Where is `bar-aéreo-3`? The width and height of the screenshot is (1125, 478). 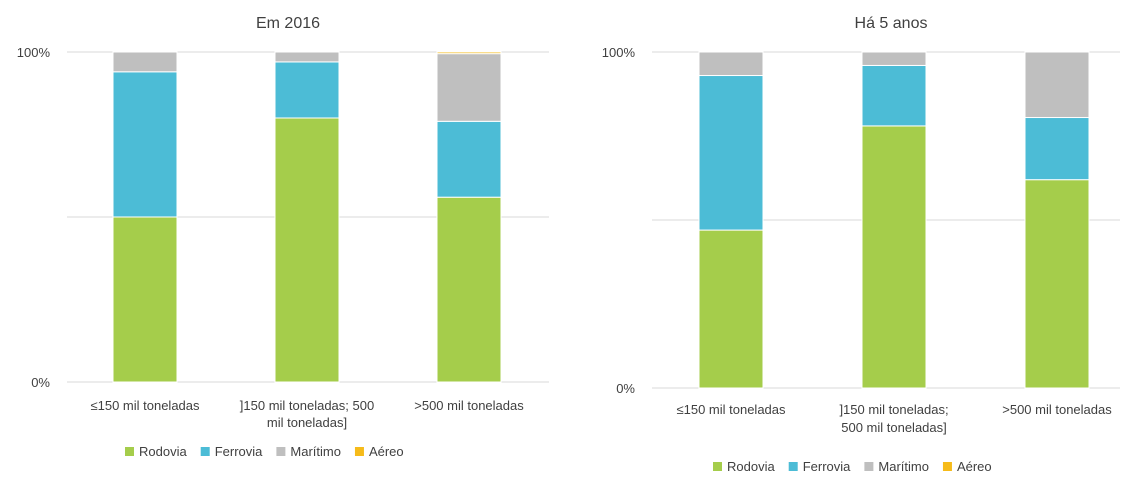
bar-aéreo-3 is located at coordinates (469, 53).